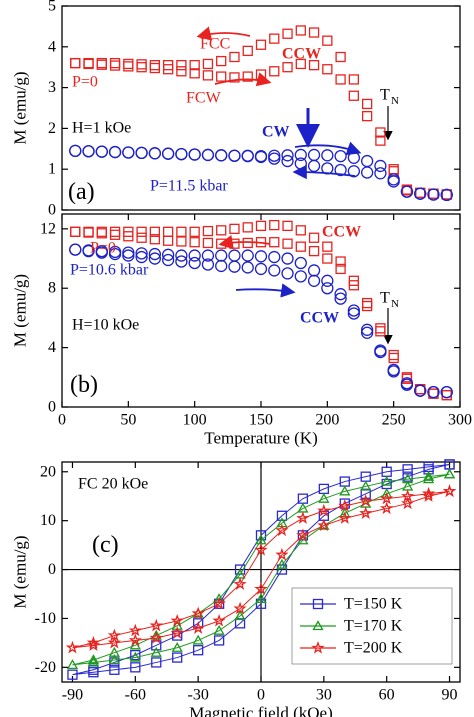 This screenshot has height=717, width=474. What do you see at coordinates (101, 128) in the screenshot?
I see `annotation: H=1 kOe` at bounding box center [101, 128].